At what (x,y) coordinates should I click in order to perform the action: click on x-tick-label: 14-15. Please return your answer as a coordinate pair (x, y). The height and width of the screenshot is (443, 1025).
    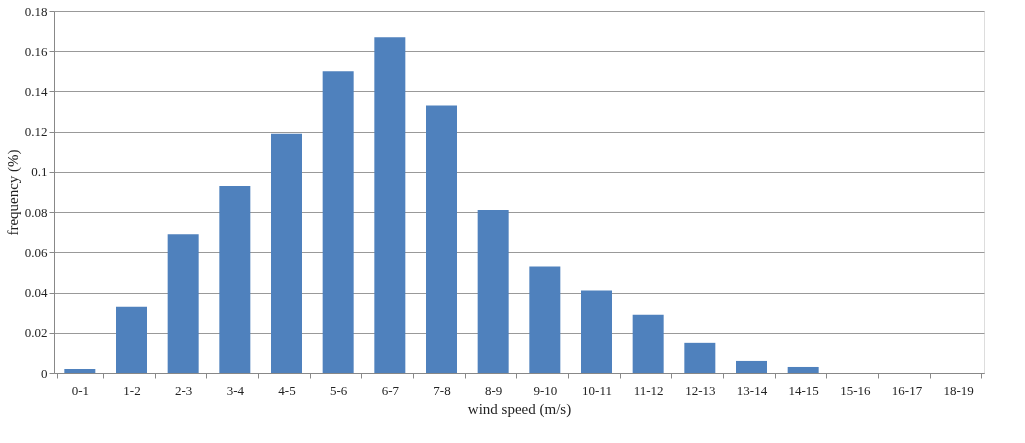
    Looking at the image, I should click on (803, 390).